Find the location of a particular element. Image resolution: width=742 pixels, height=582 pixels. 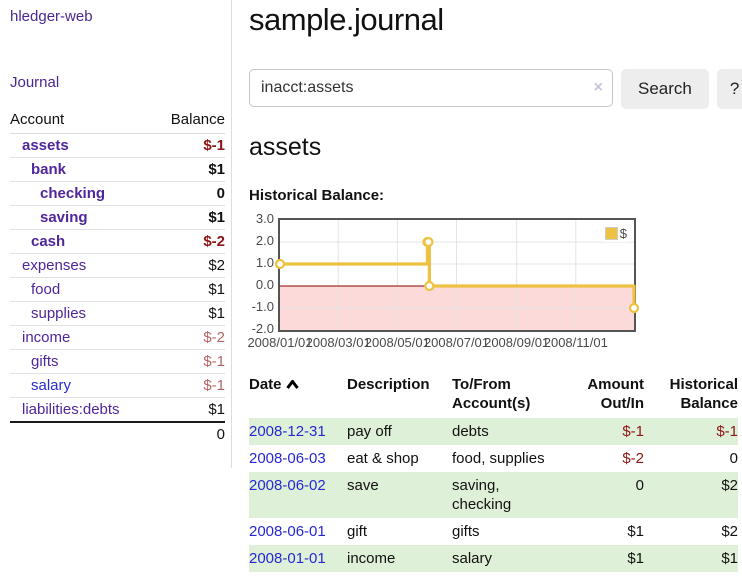

account-link-saving: saving is located at coordinates (64, 217).